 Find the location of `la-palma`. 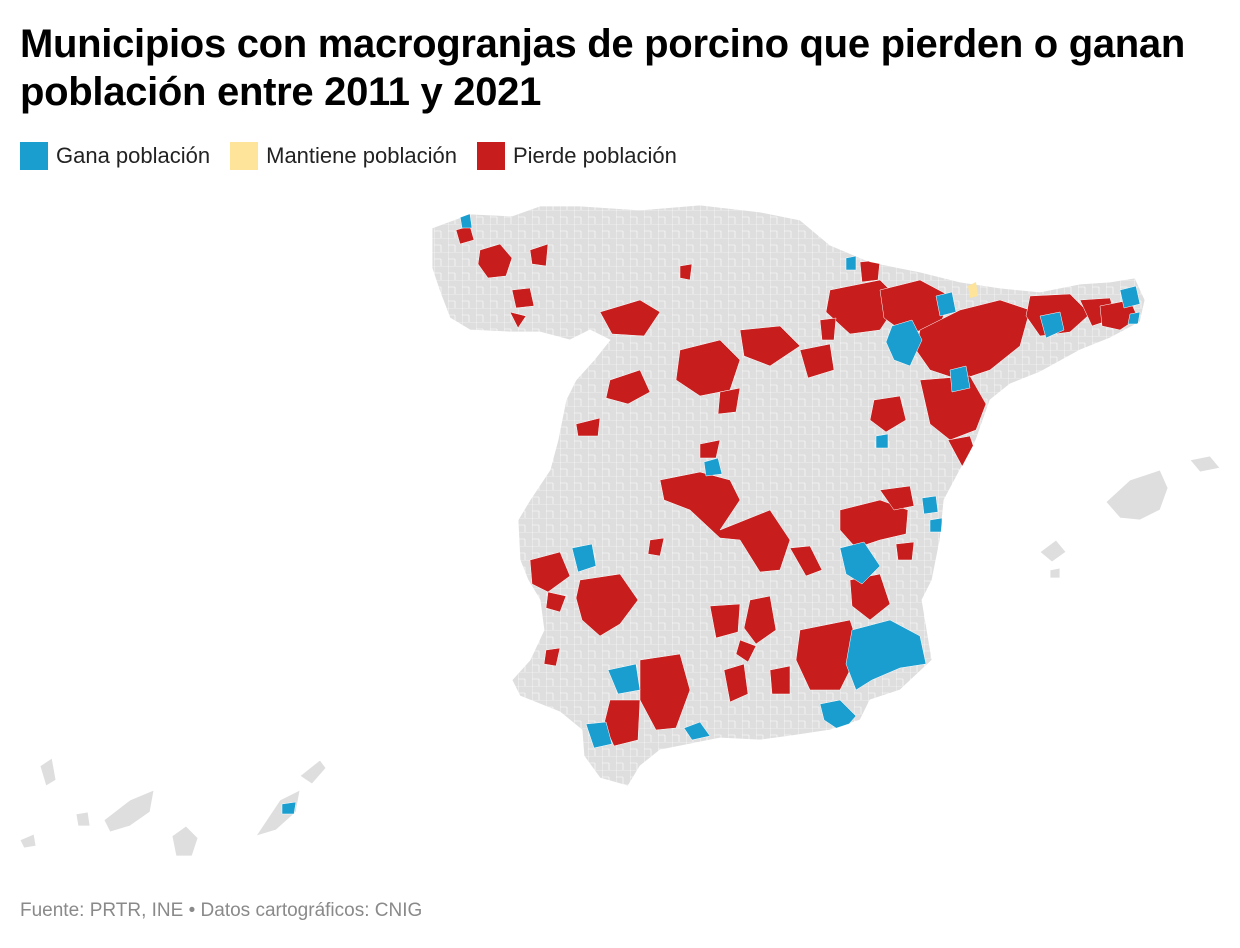

la-palma is located at coordinates (48, 772).